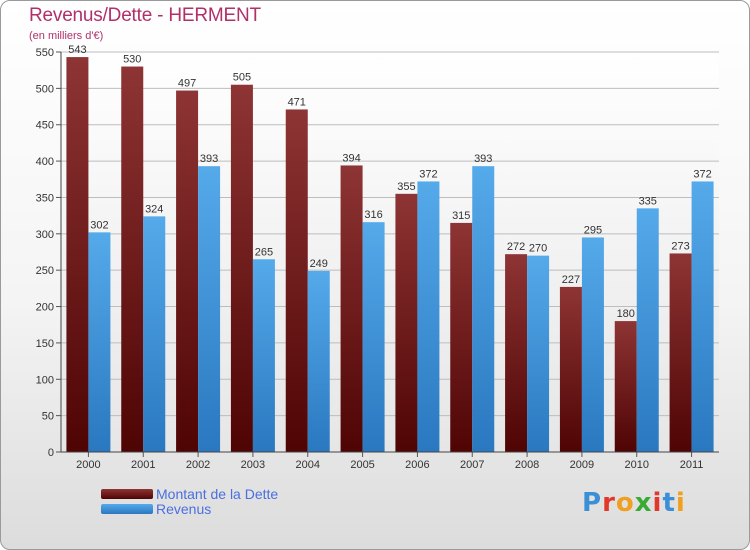  Describe the element at coordinates (571, 280) in the screenshot. I see `data-label-debt: 227` at that location.